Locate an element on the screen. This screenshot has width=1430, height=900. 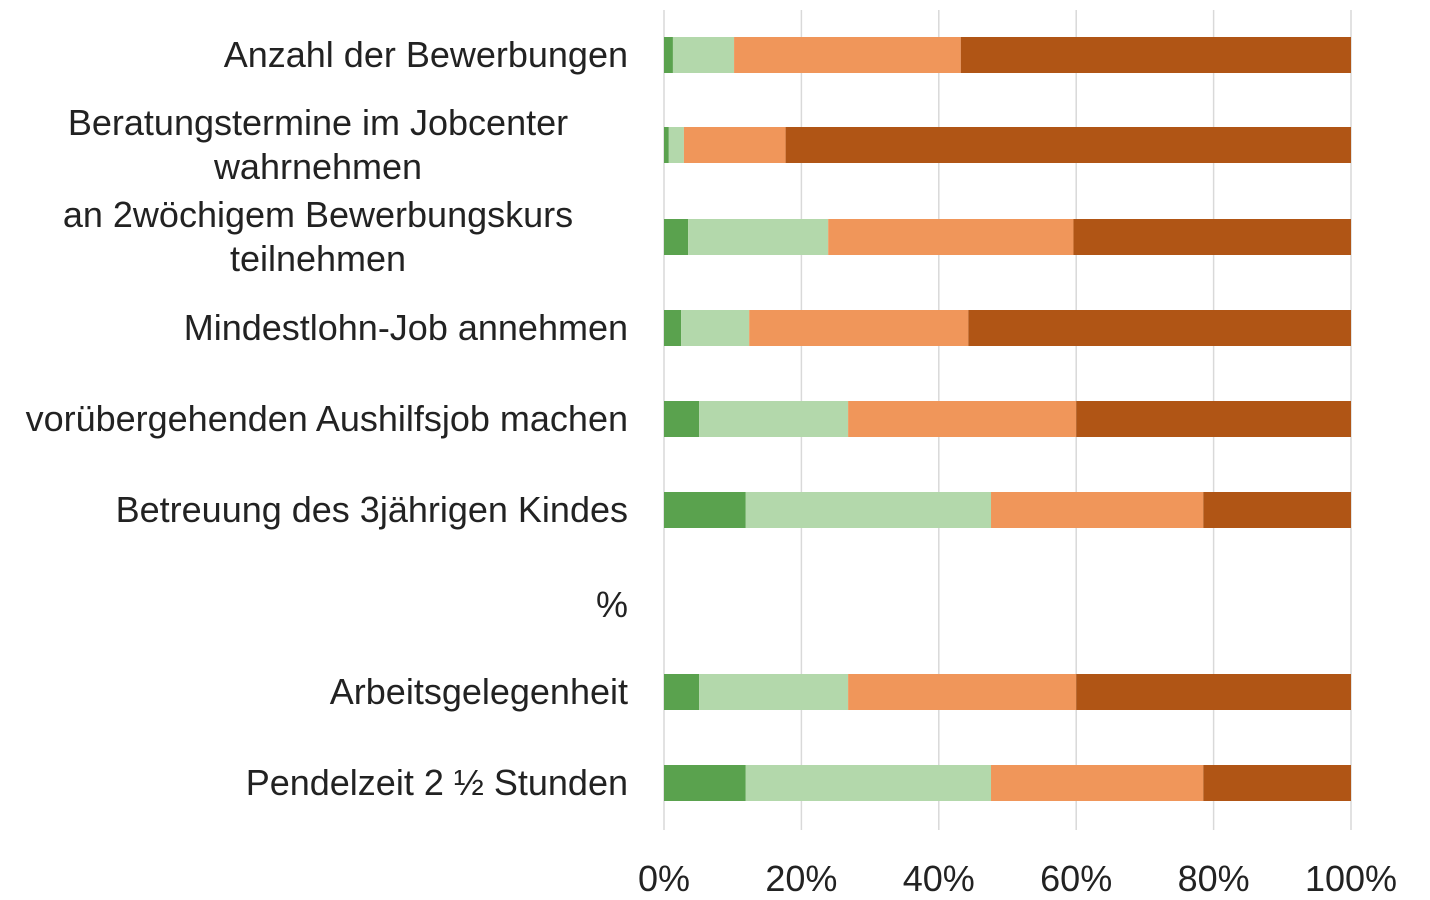
y-tick-label: % is located at coordinates (611, 604).